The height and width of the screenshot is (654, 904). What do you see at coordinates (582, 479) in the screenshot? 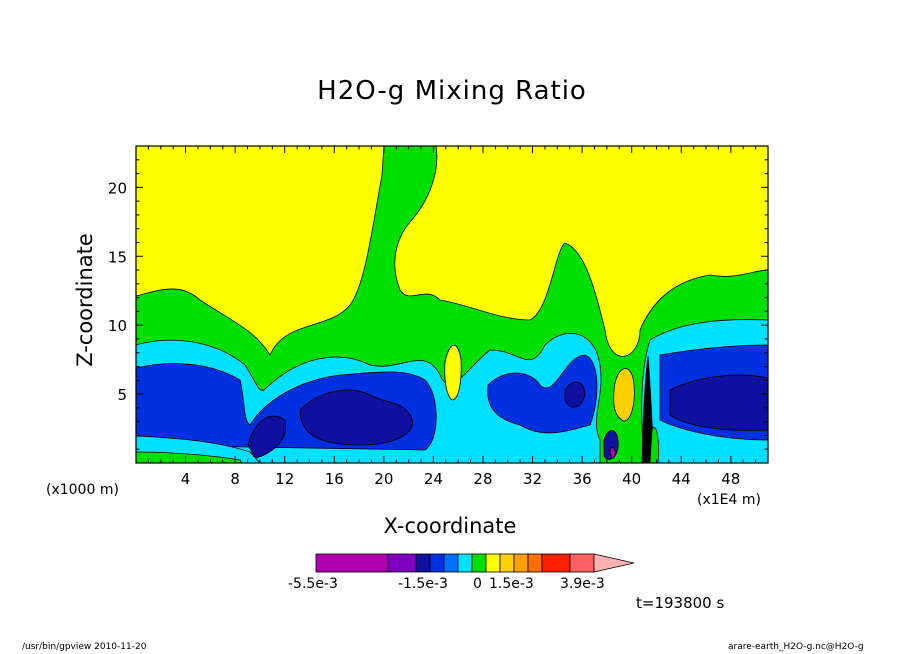
I see `x-tick-label: 36` at bounding box center [582, 479].